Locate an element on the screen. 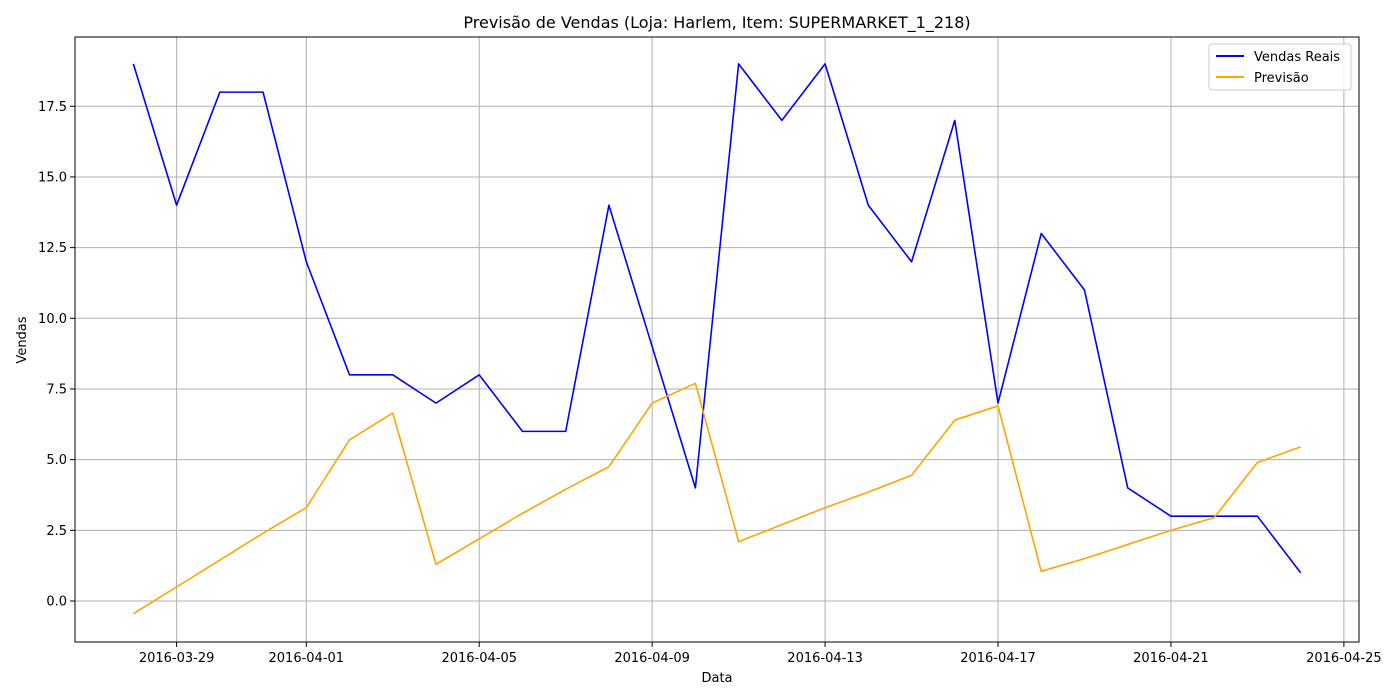 The height and width of the screenshot is (700, 1400). y-tick-label: 0.0 is located at coordinates (56, 602).